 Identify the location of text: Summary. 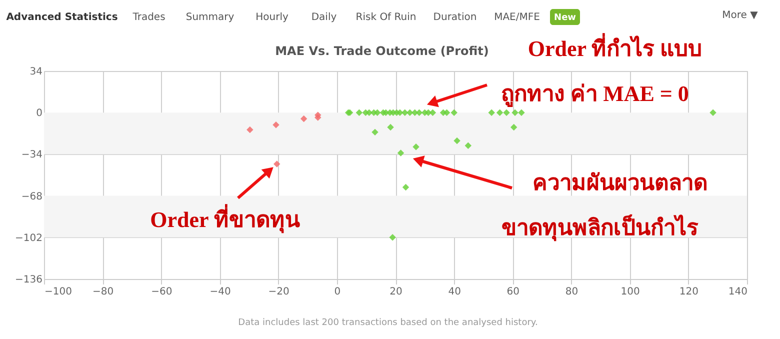
(210, 17).